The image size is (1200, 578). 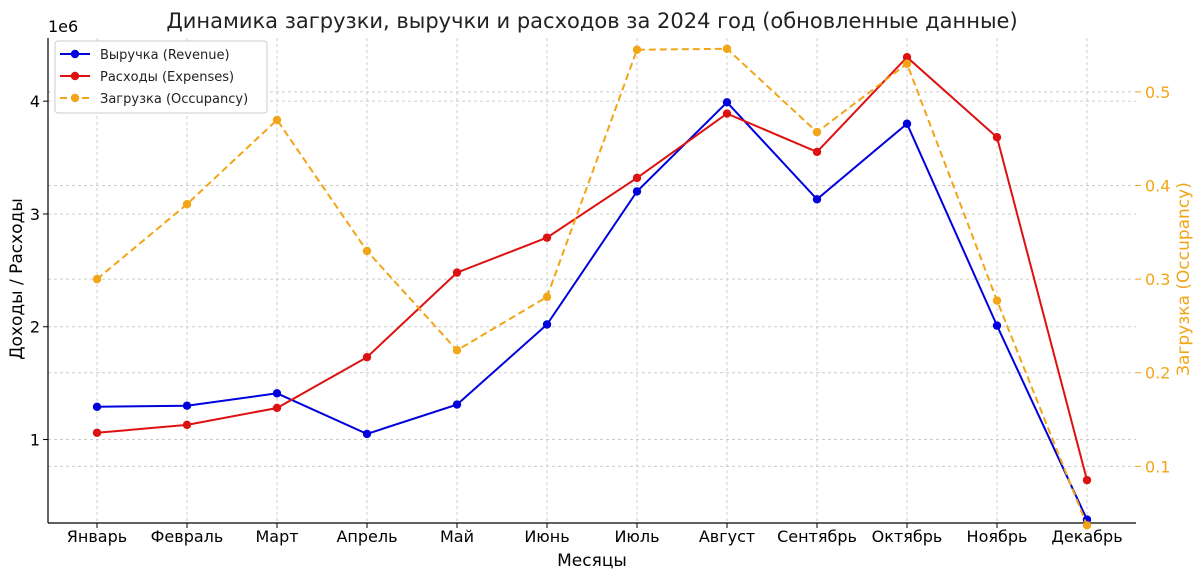 I want to click on y-tick-label: 3, so click(x=35, y=214).